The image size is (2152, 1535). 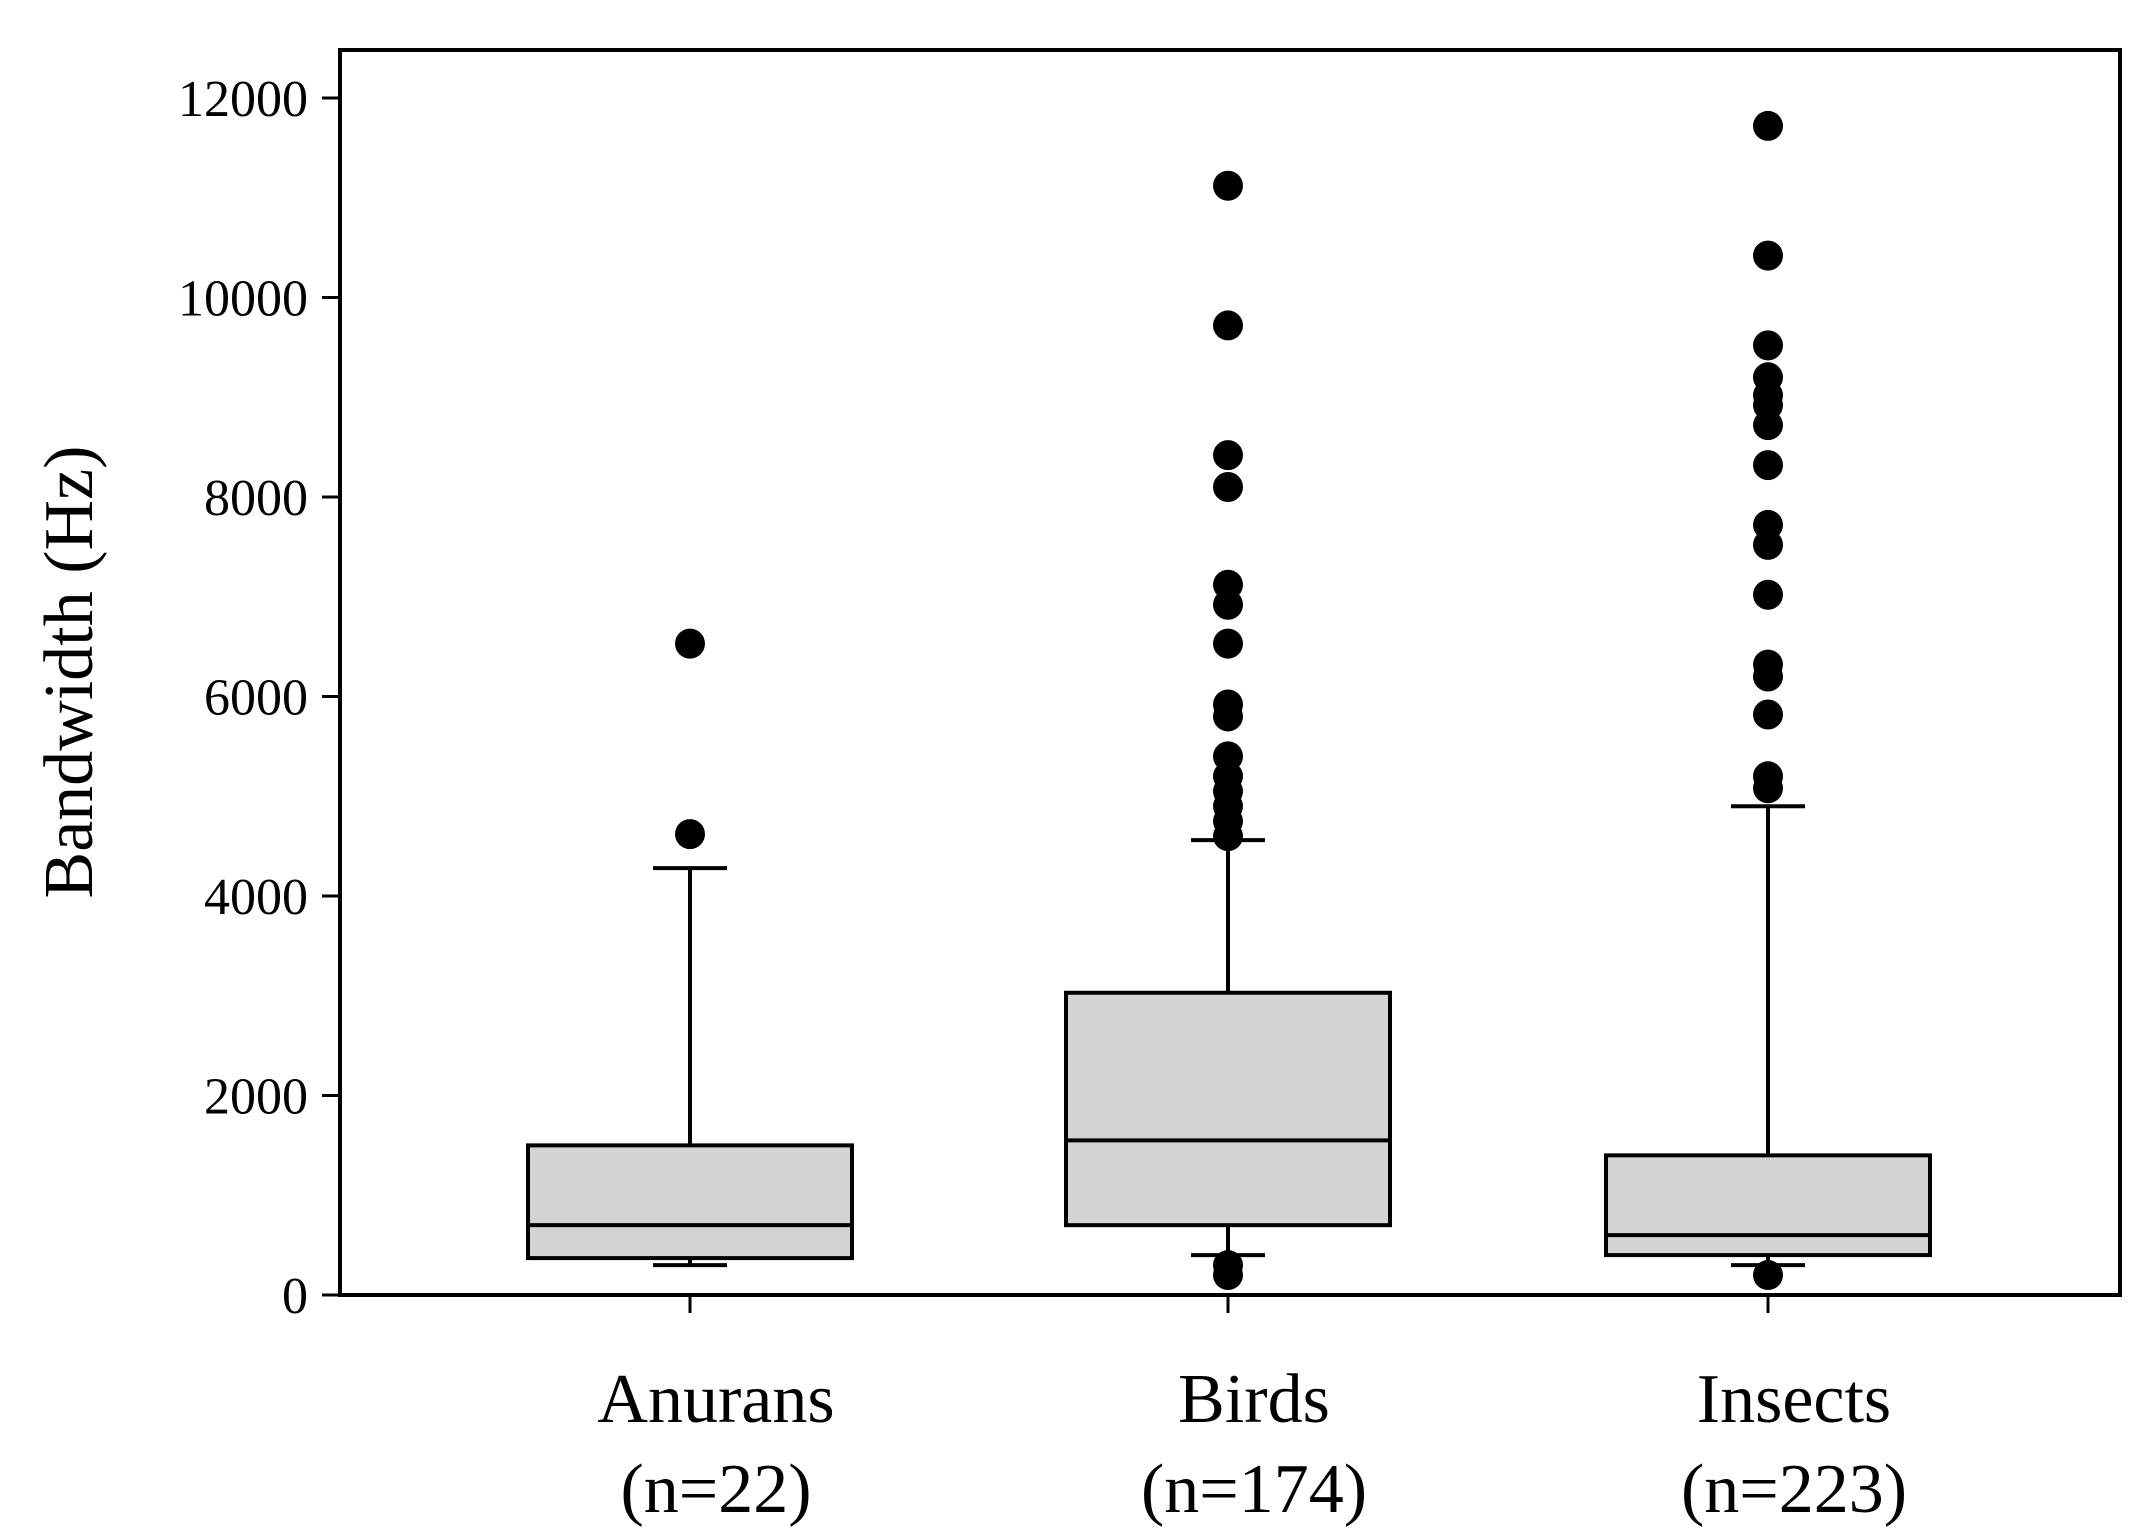 I want to click on y-tick-label: 12000, so click(x=243, y=99).